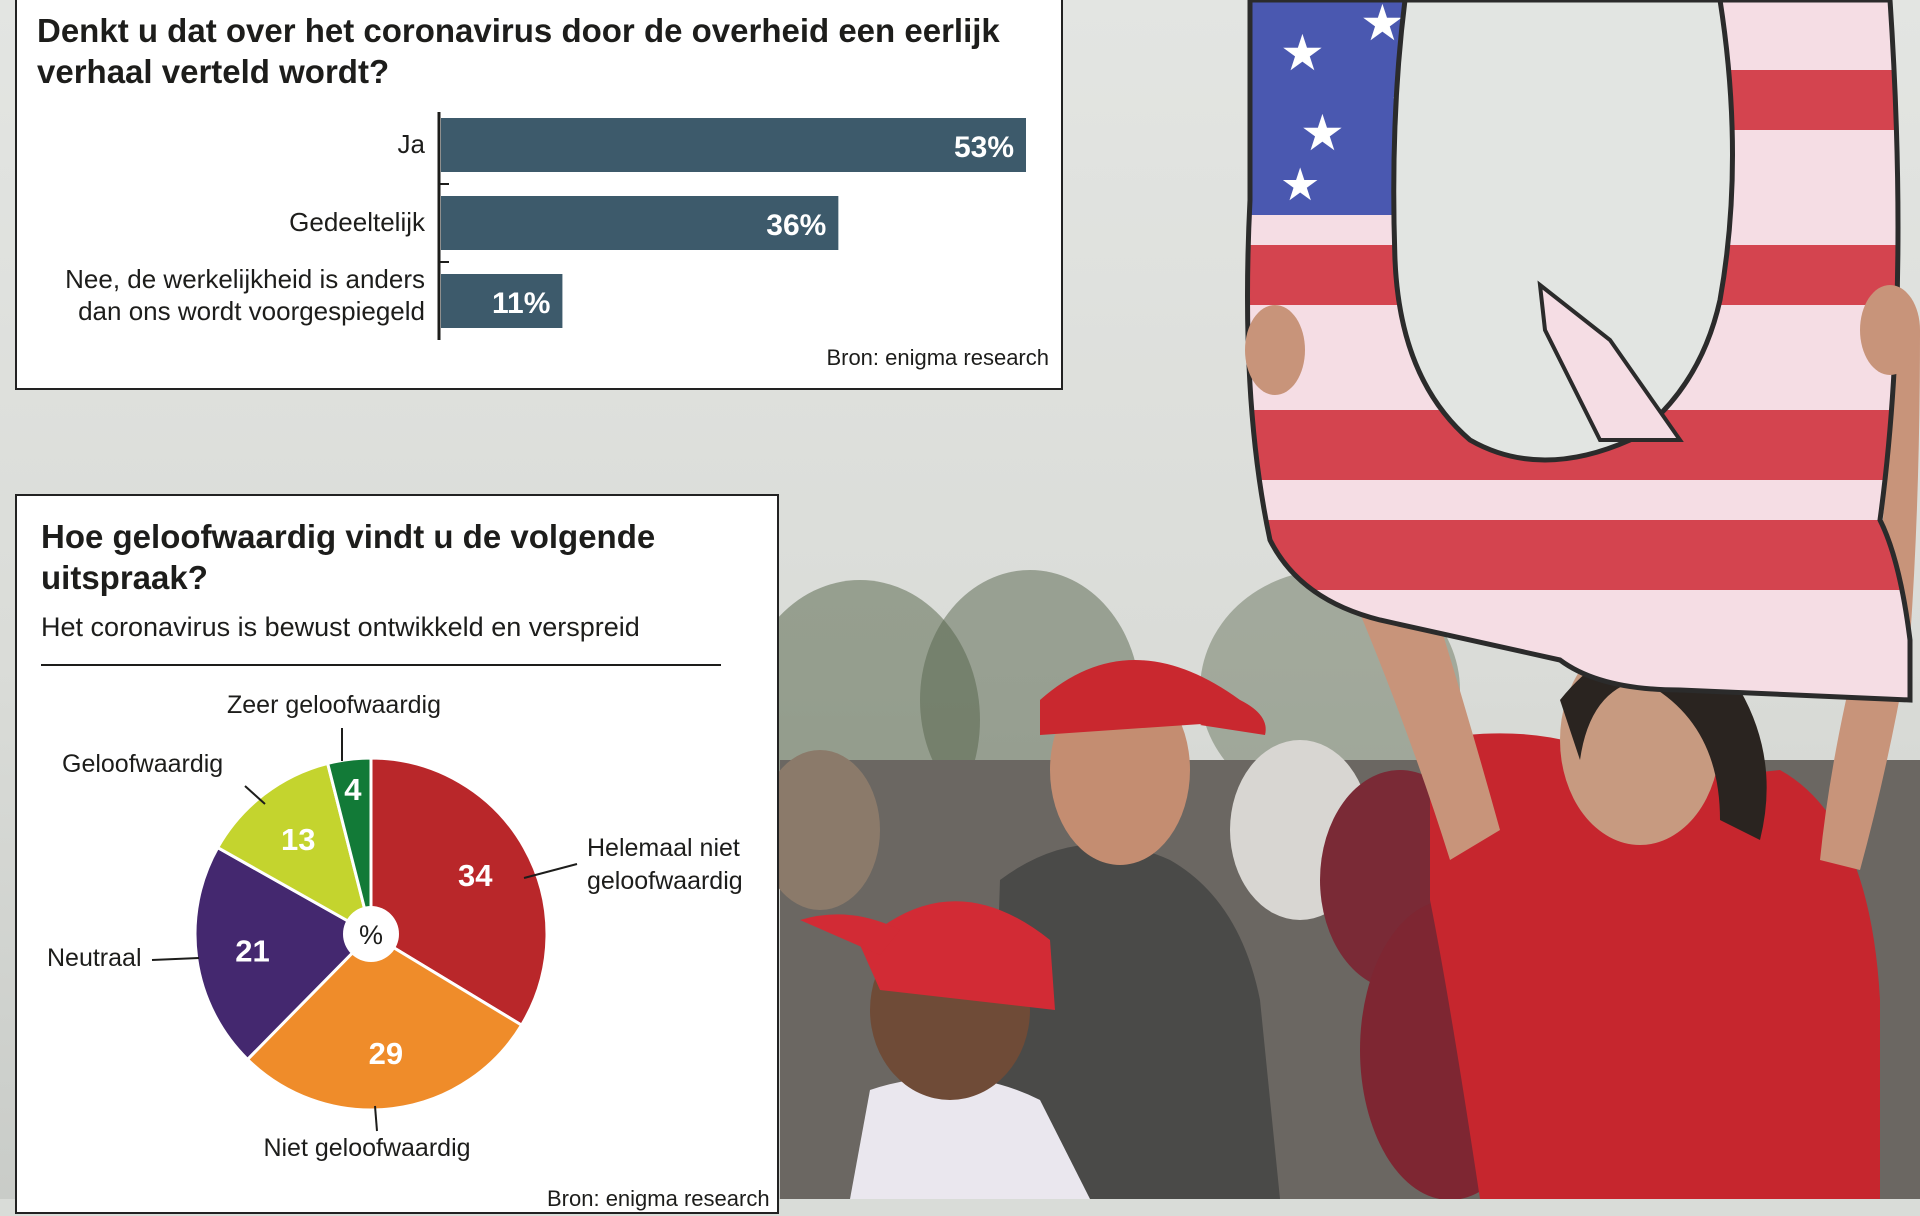  What do you see at coordinates (381, 665) in the screenshot?
I see `title-divider` at bounding box center [381, 665].